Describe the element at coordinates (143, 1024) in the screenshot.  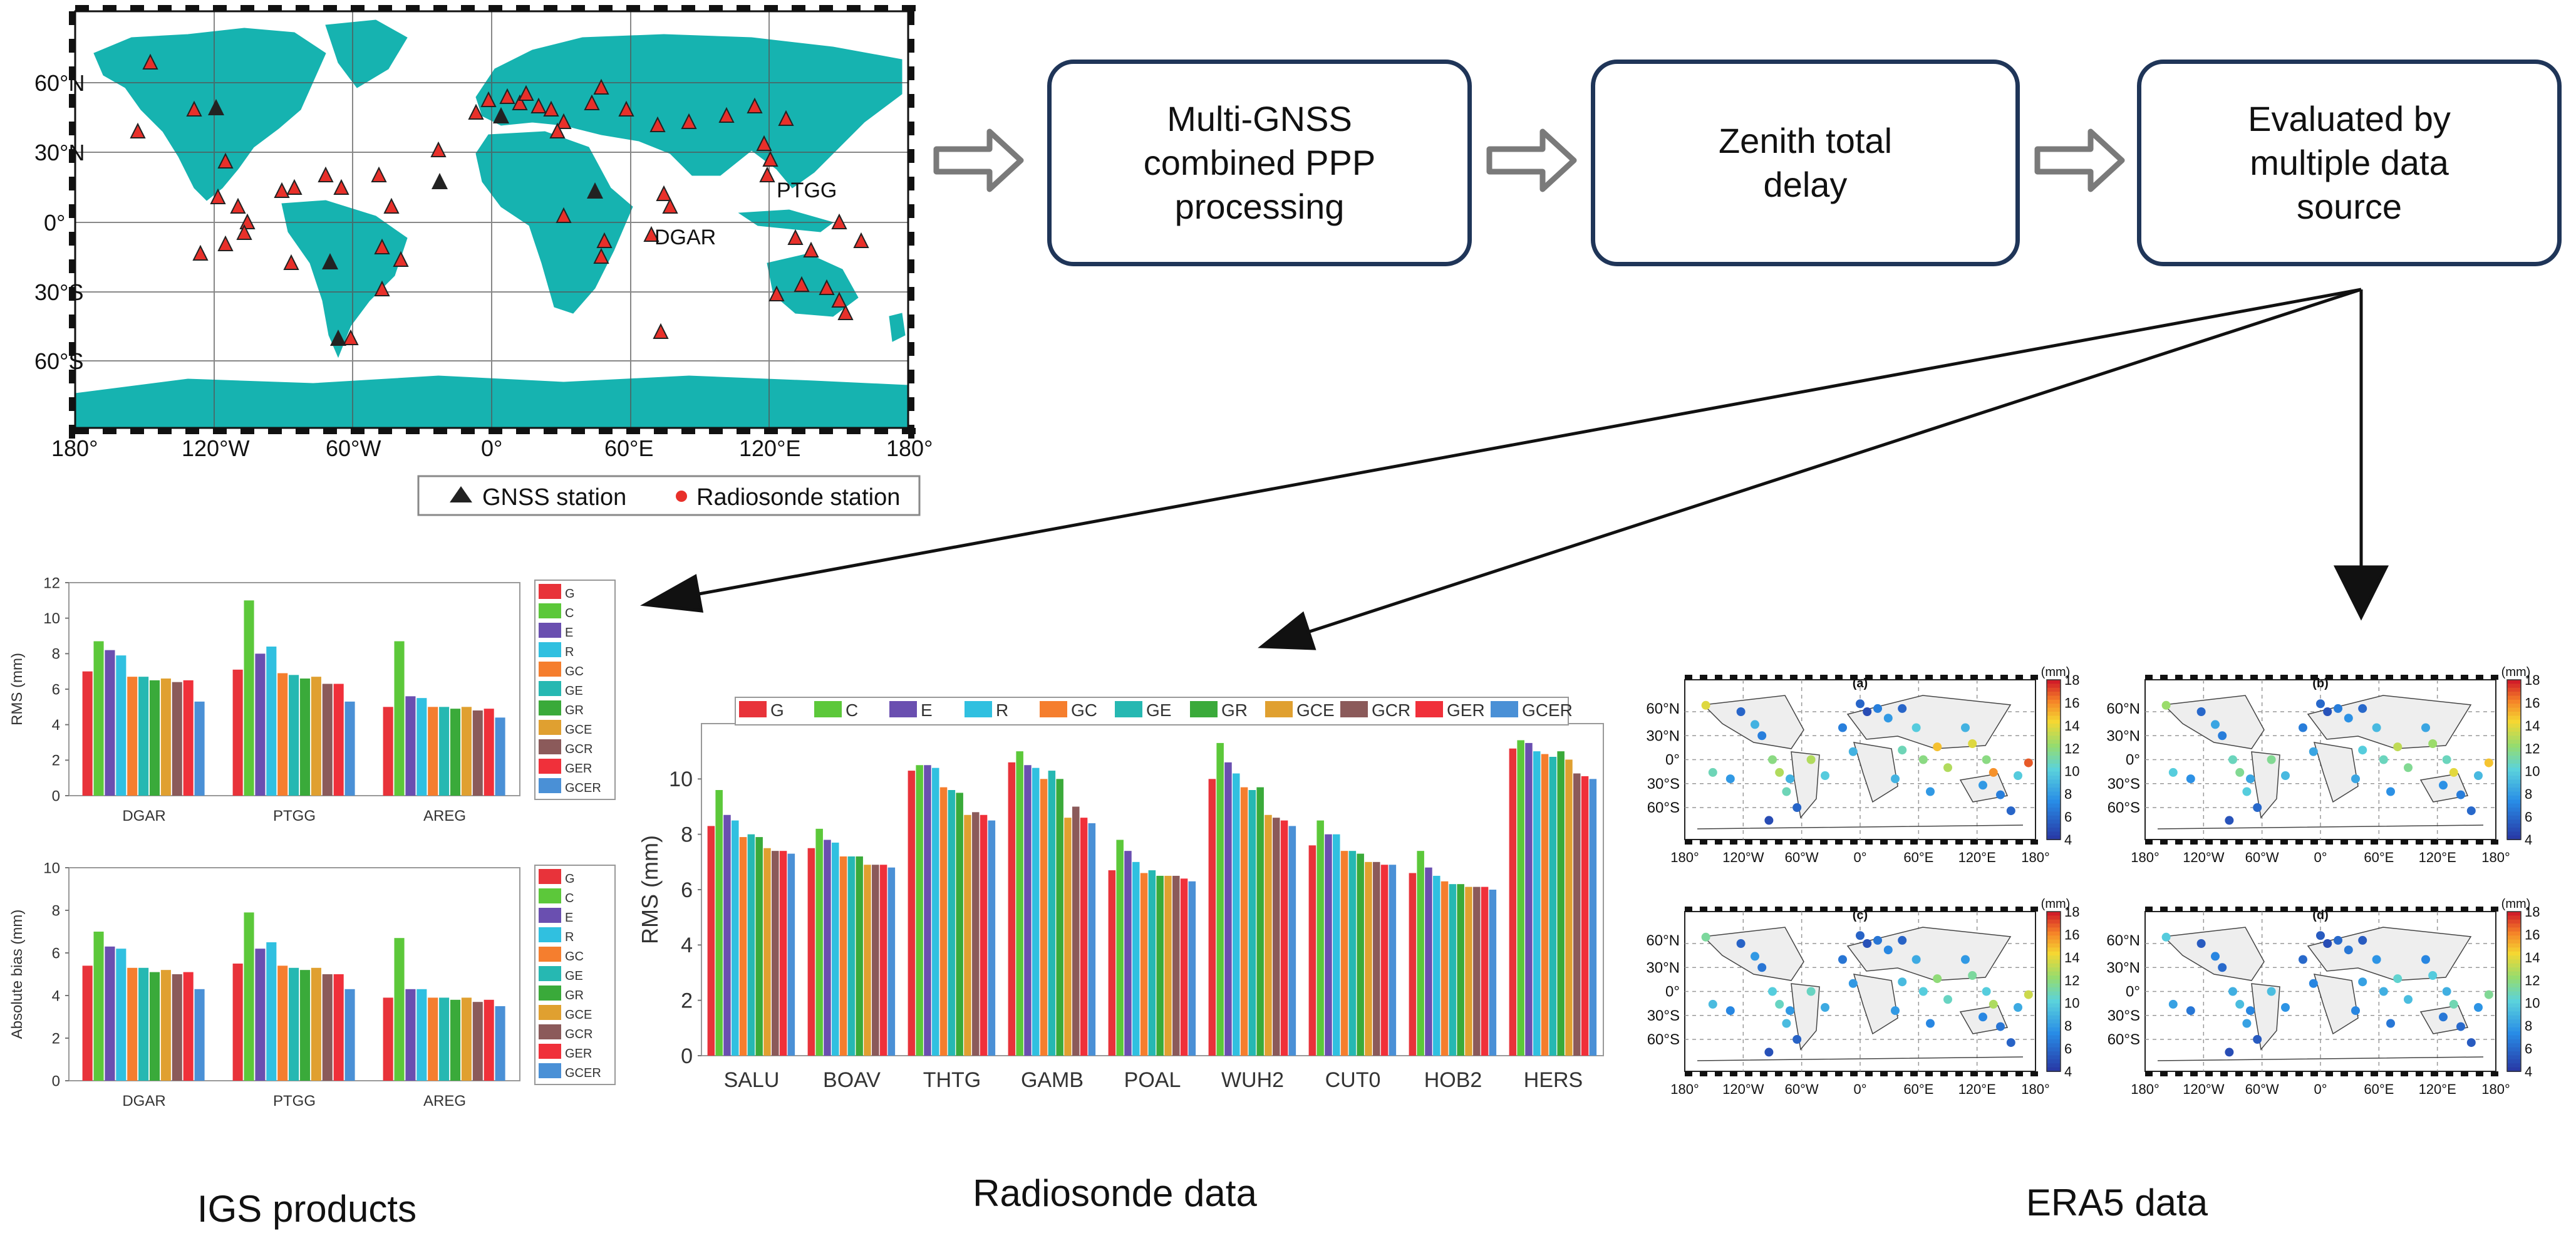
I see `bar-ge-dgar` at that location.